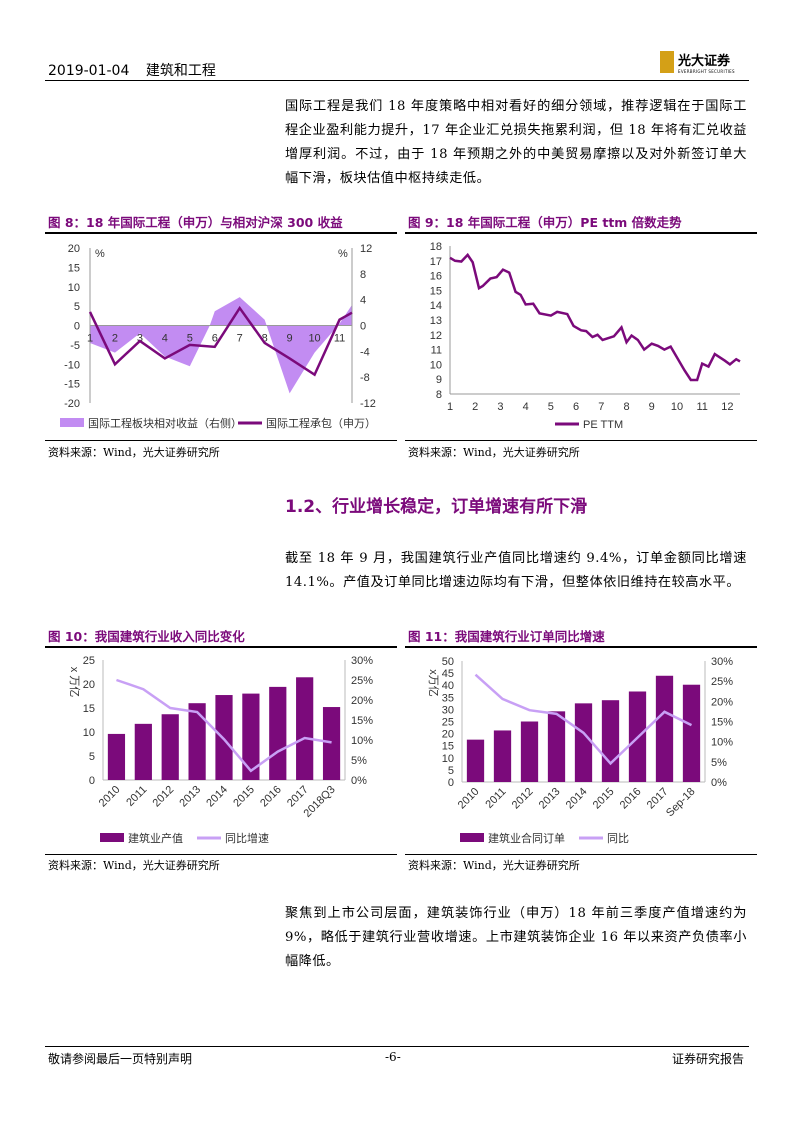 This screenshot has width=793, height=1122. Describe the element at coordinates (448, 698) in the screenshot. I see `y-tick-label: 35` at that location.